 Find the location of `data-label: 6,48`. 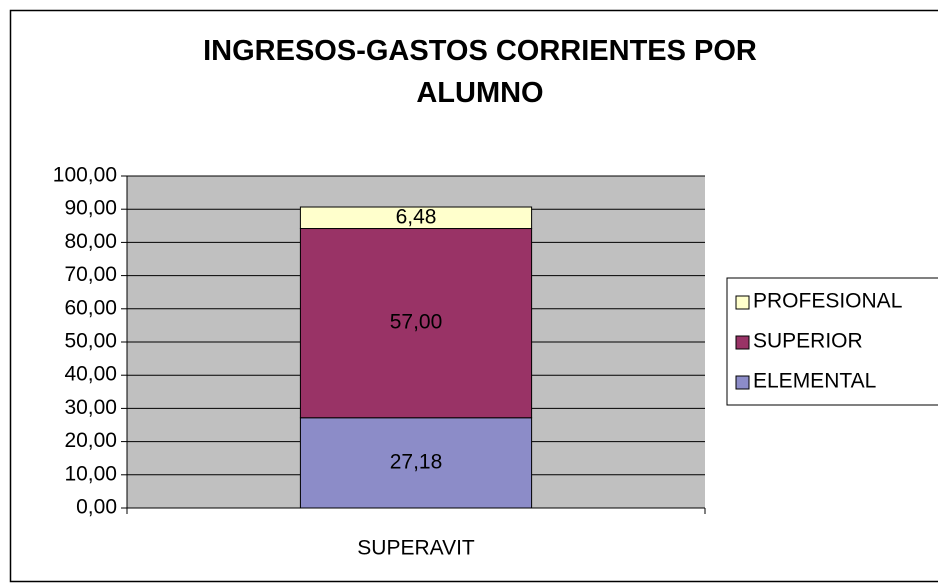

data-label: 6,48 is located at coordinates (416, 216).